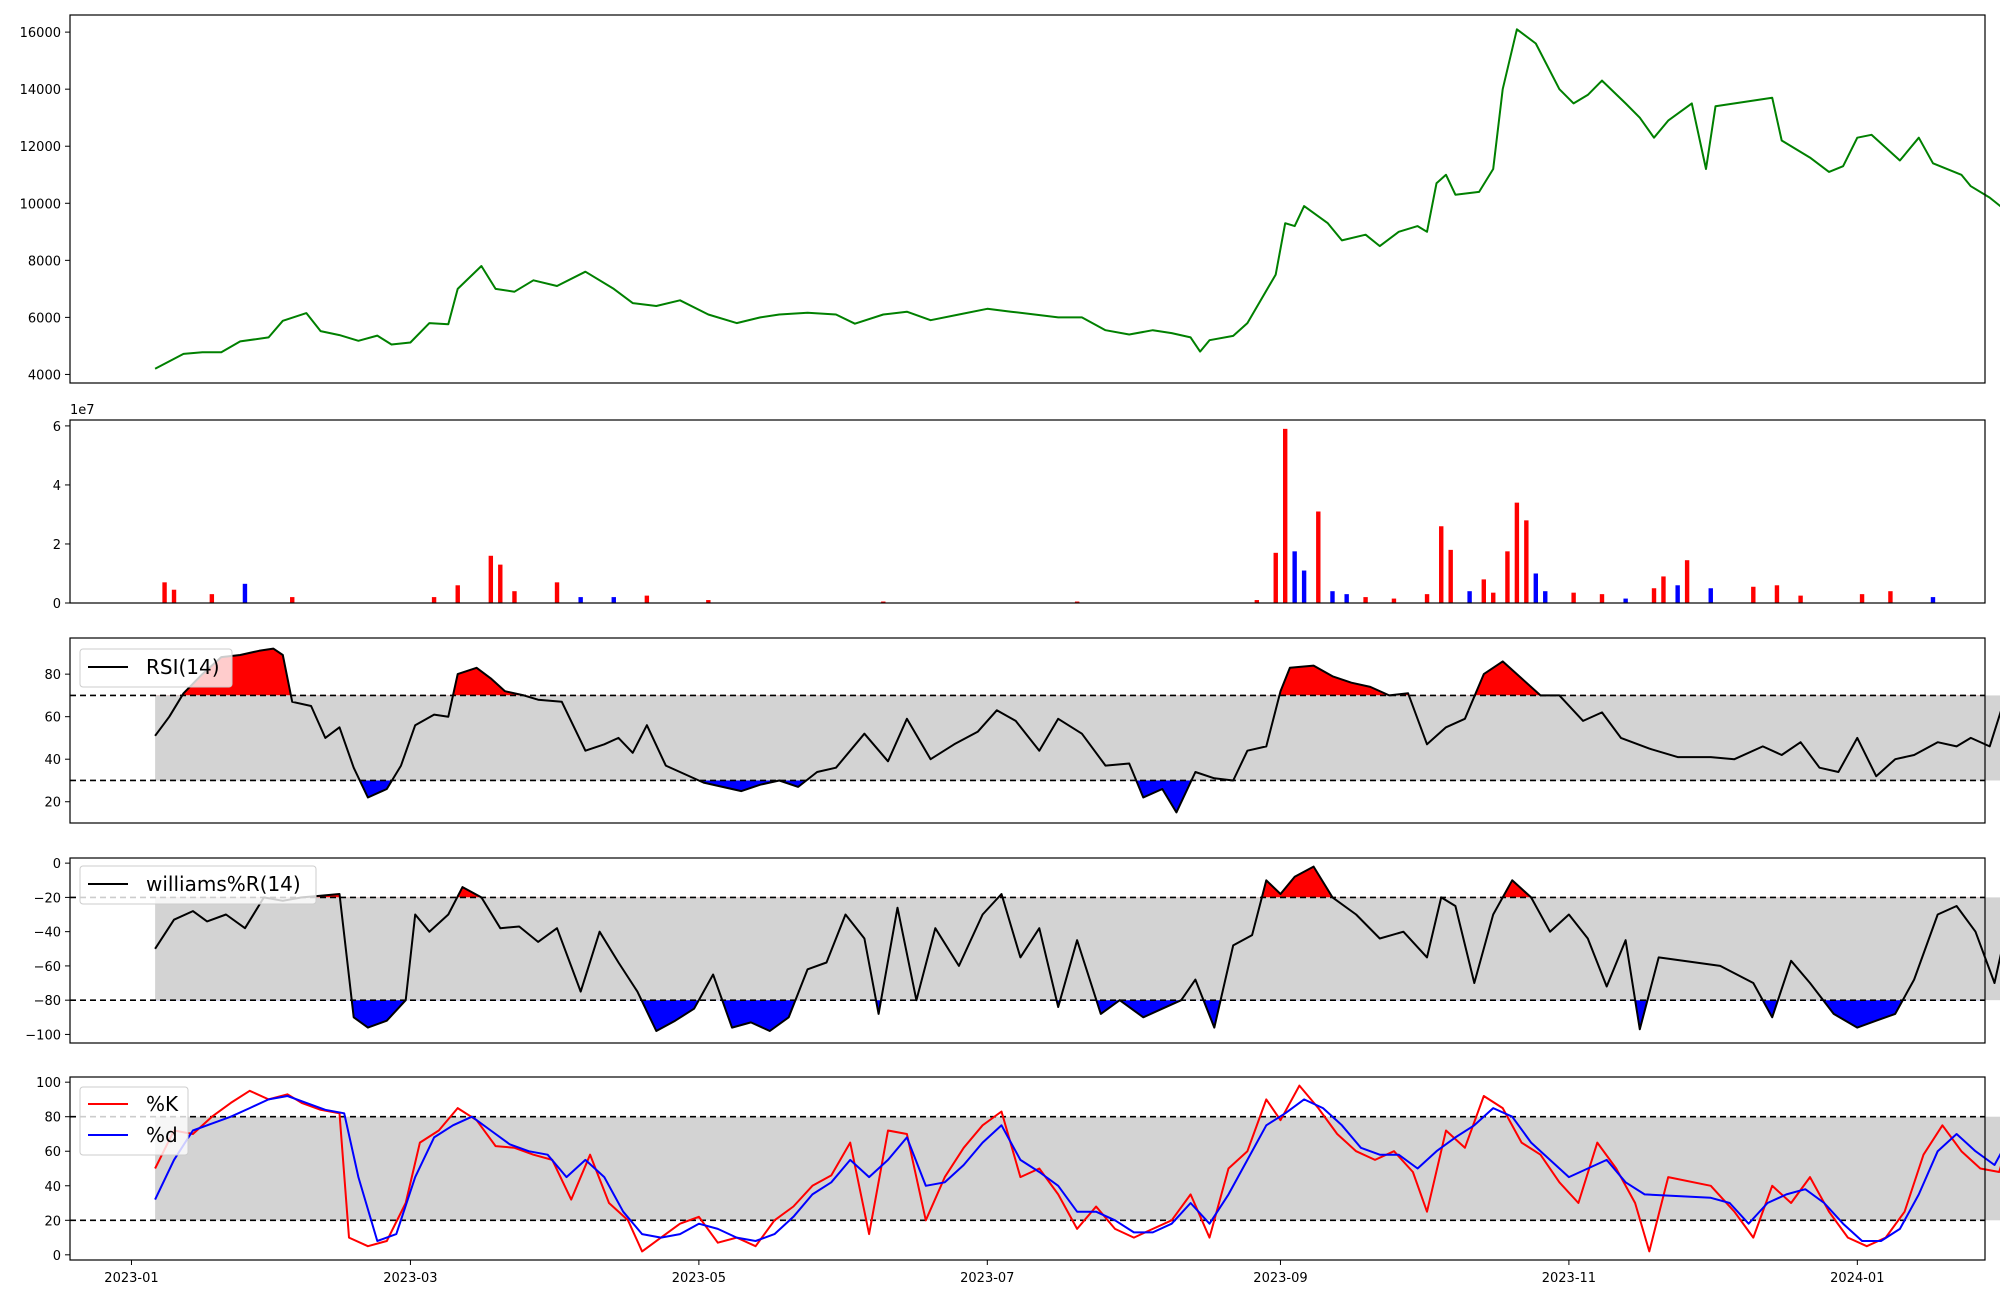 This screenshot has height=1300, width=2000. I want to click on x-tick-label: 2023-07, so click(987, 1278).